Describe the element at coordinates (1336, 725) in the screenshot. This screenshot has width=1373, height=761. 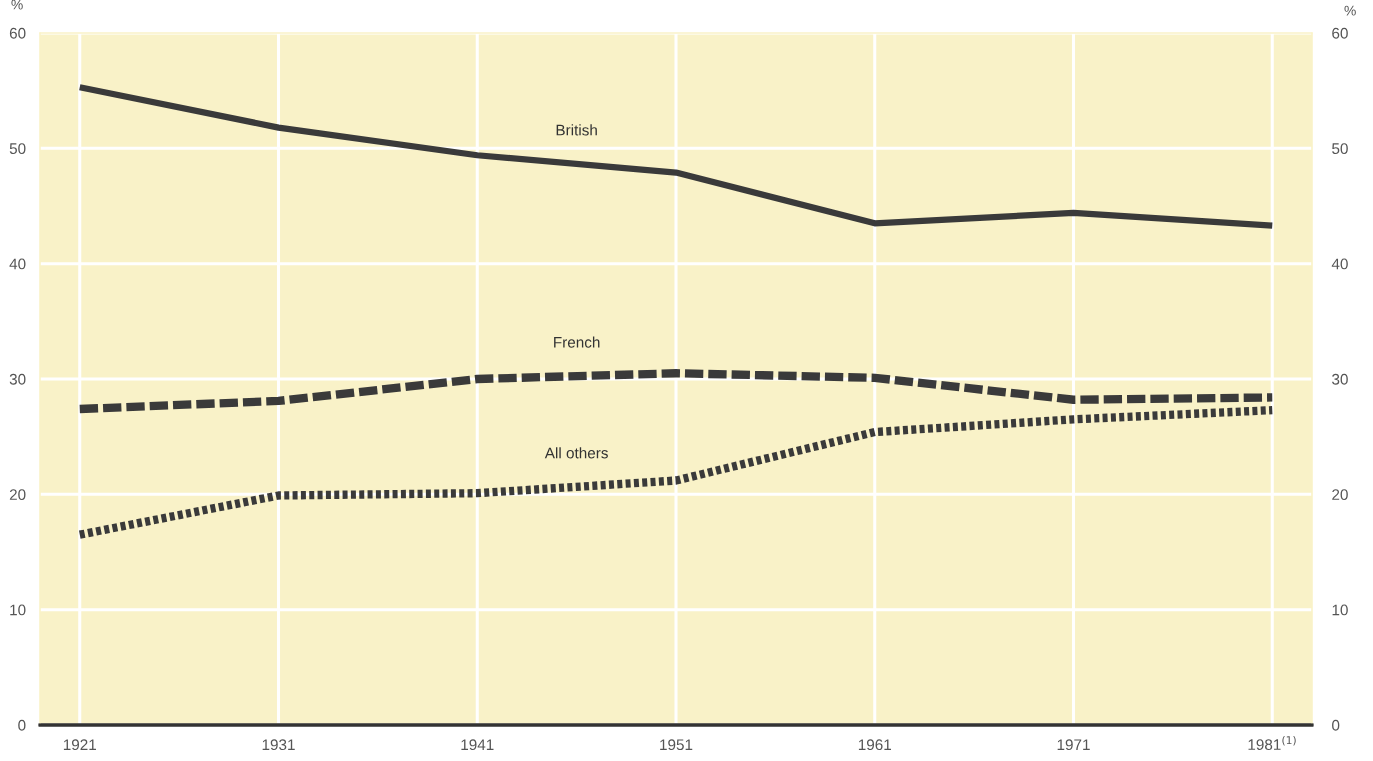
I see `y2-tick-label: 0` at that location.